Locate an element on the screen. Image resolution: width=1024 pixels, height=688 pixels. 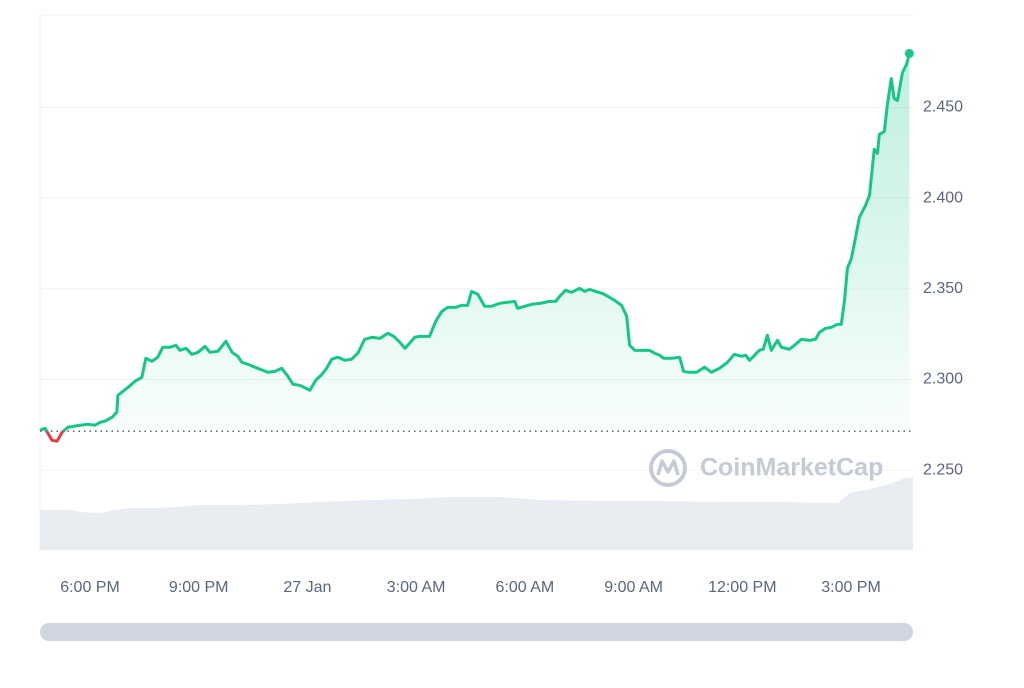
watermark: CoinMarketCap is located at coordinates (791, 468).